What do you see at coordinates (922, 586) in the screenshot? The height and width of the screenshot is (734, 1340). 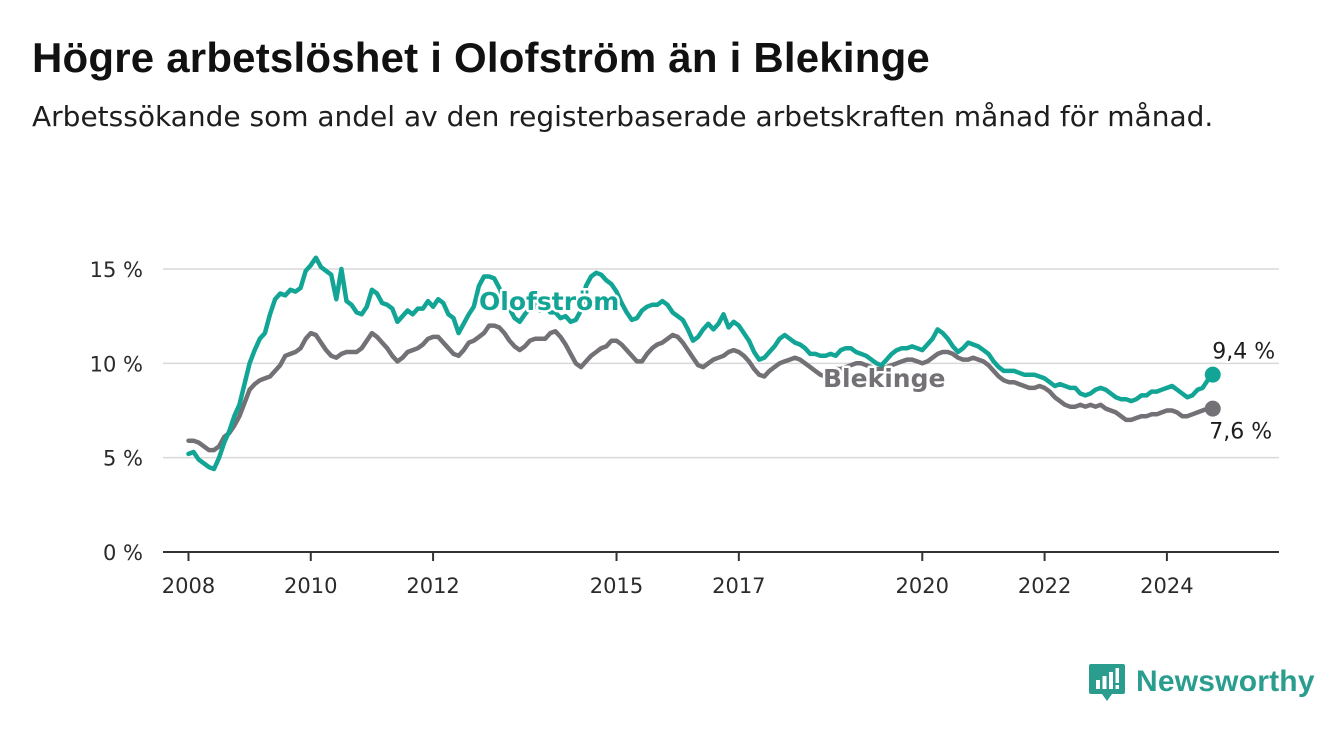 I see `x-tick-label: 2020` at bounding box center [922, 586].